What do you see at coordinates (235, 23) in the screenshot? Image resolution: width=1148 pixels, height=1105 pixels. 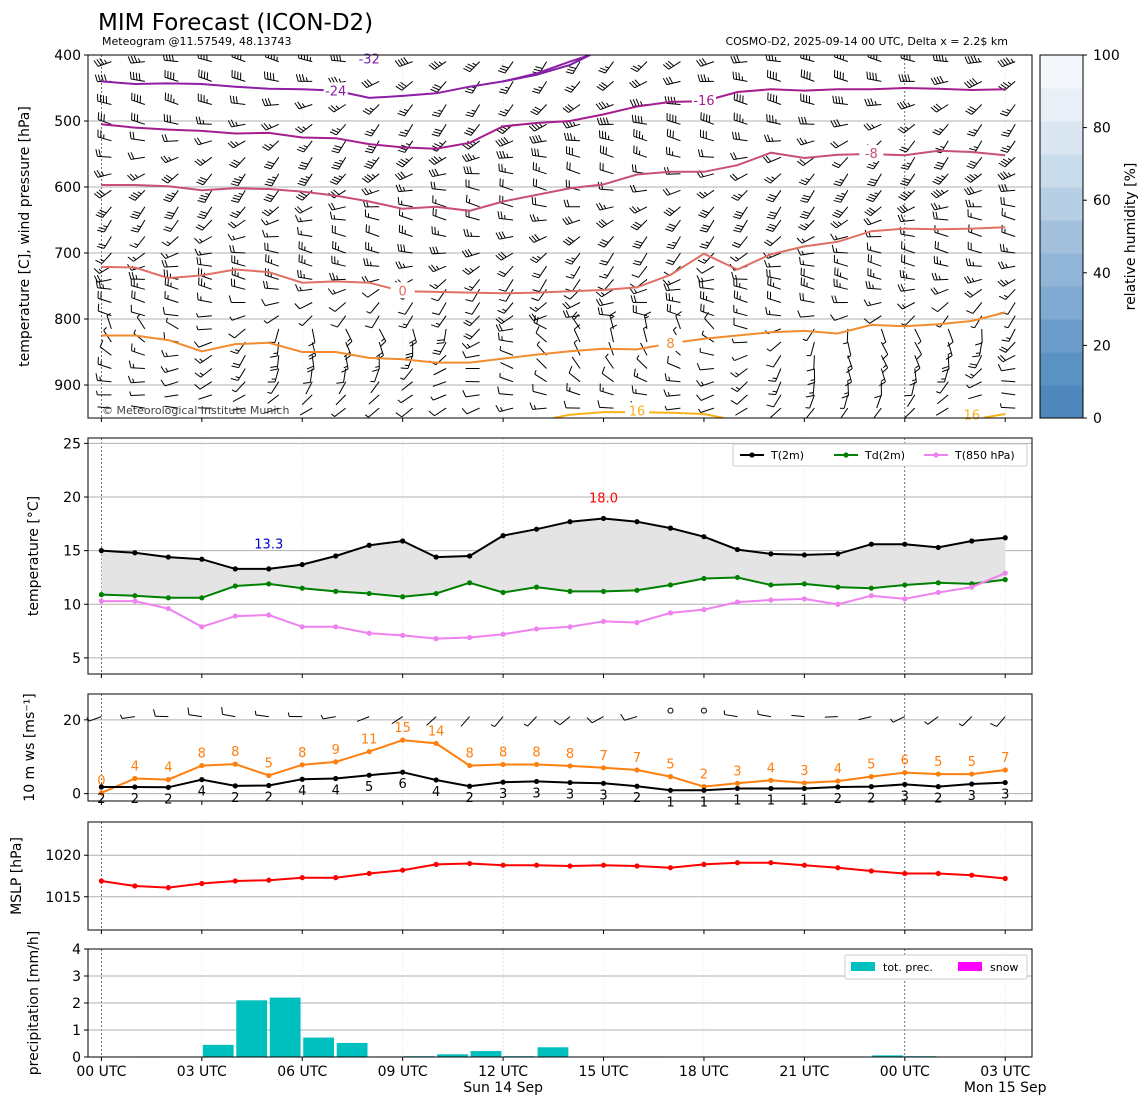 I see `chart-title: MIM Forecast (ICON-D2)` at bounding box center [235, 23].